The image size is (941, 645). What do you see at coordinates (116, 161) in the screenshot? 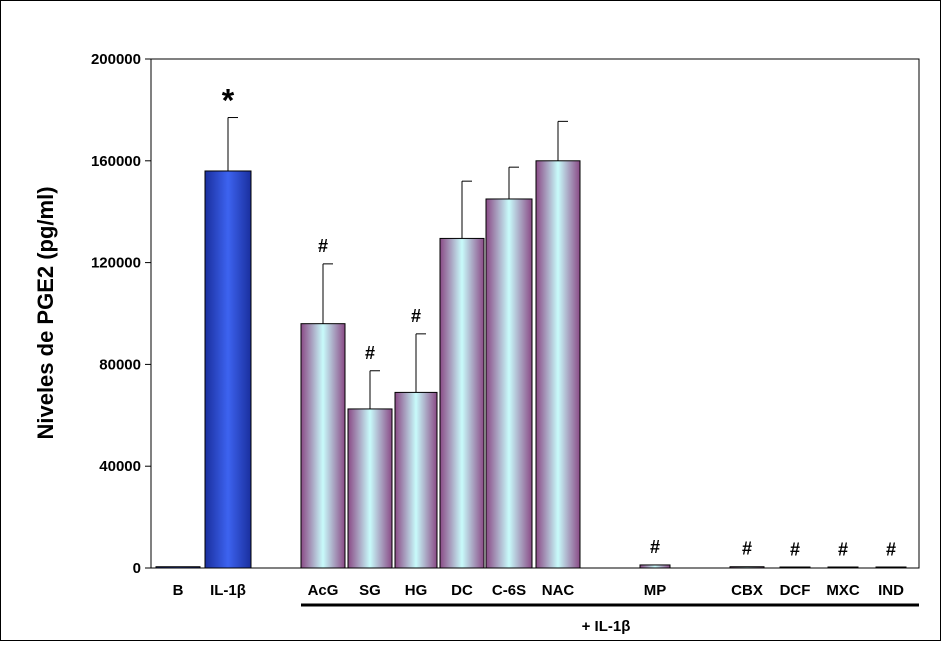
I see `y-tick-label: 160000` at bounding box center [116, 161].